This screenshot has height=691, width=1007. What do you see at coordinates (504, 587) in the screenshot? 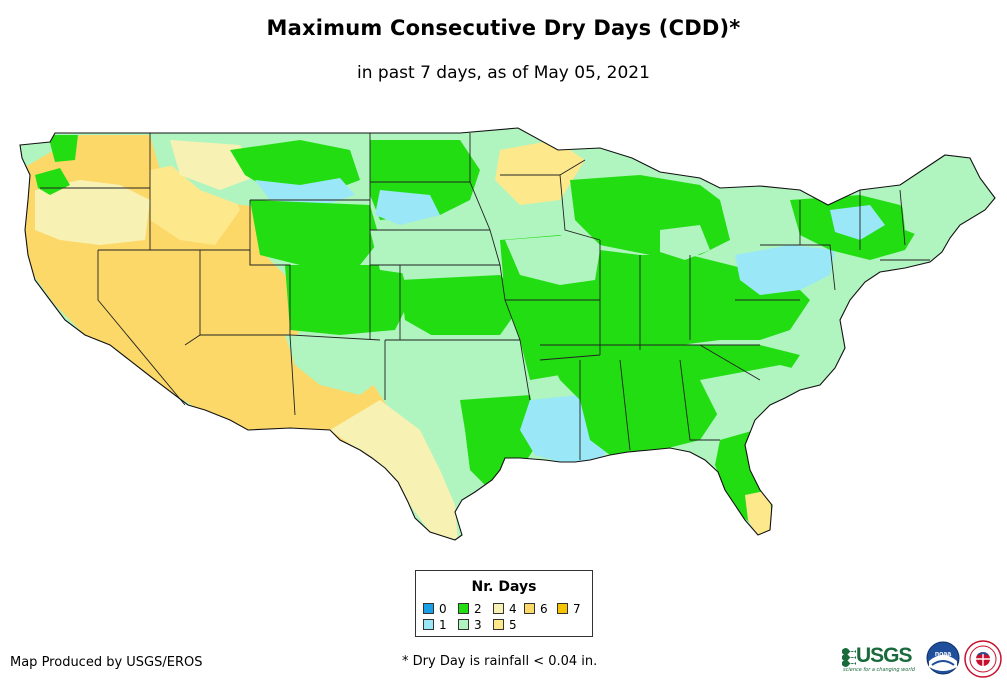
I see `legend-title: Nr. Days` at bounding box center [504, 587].